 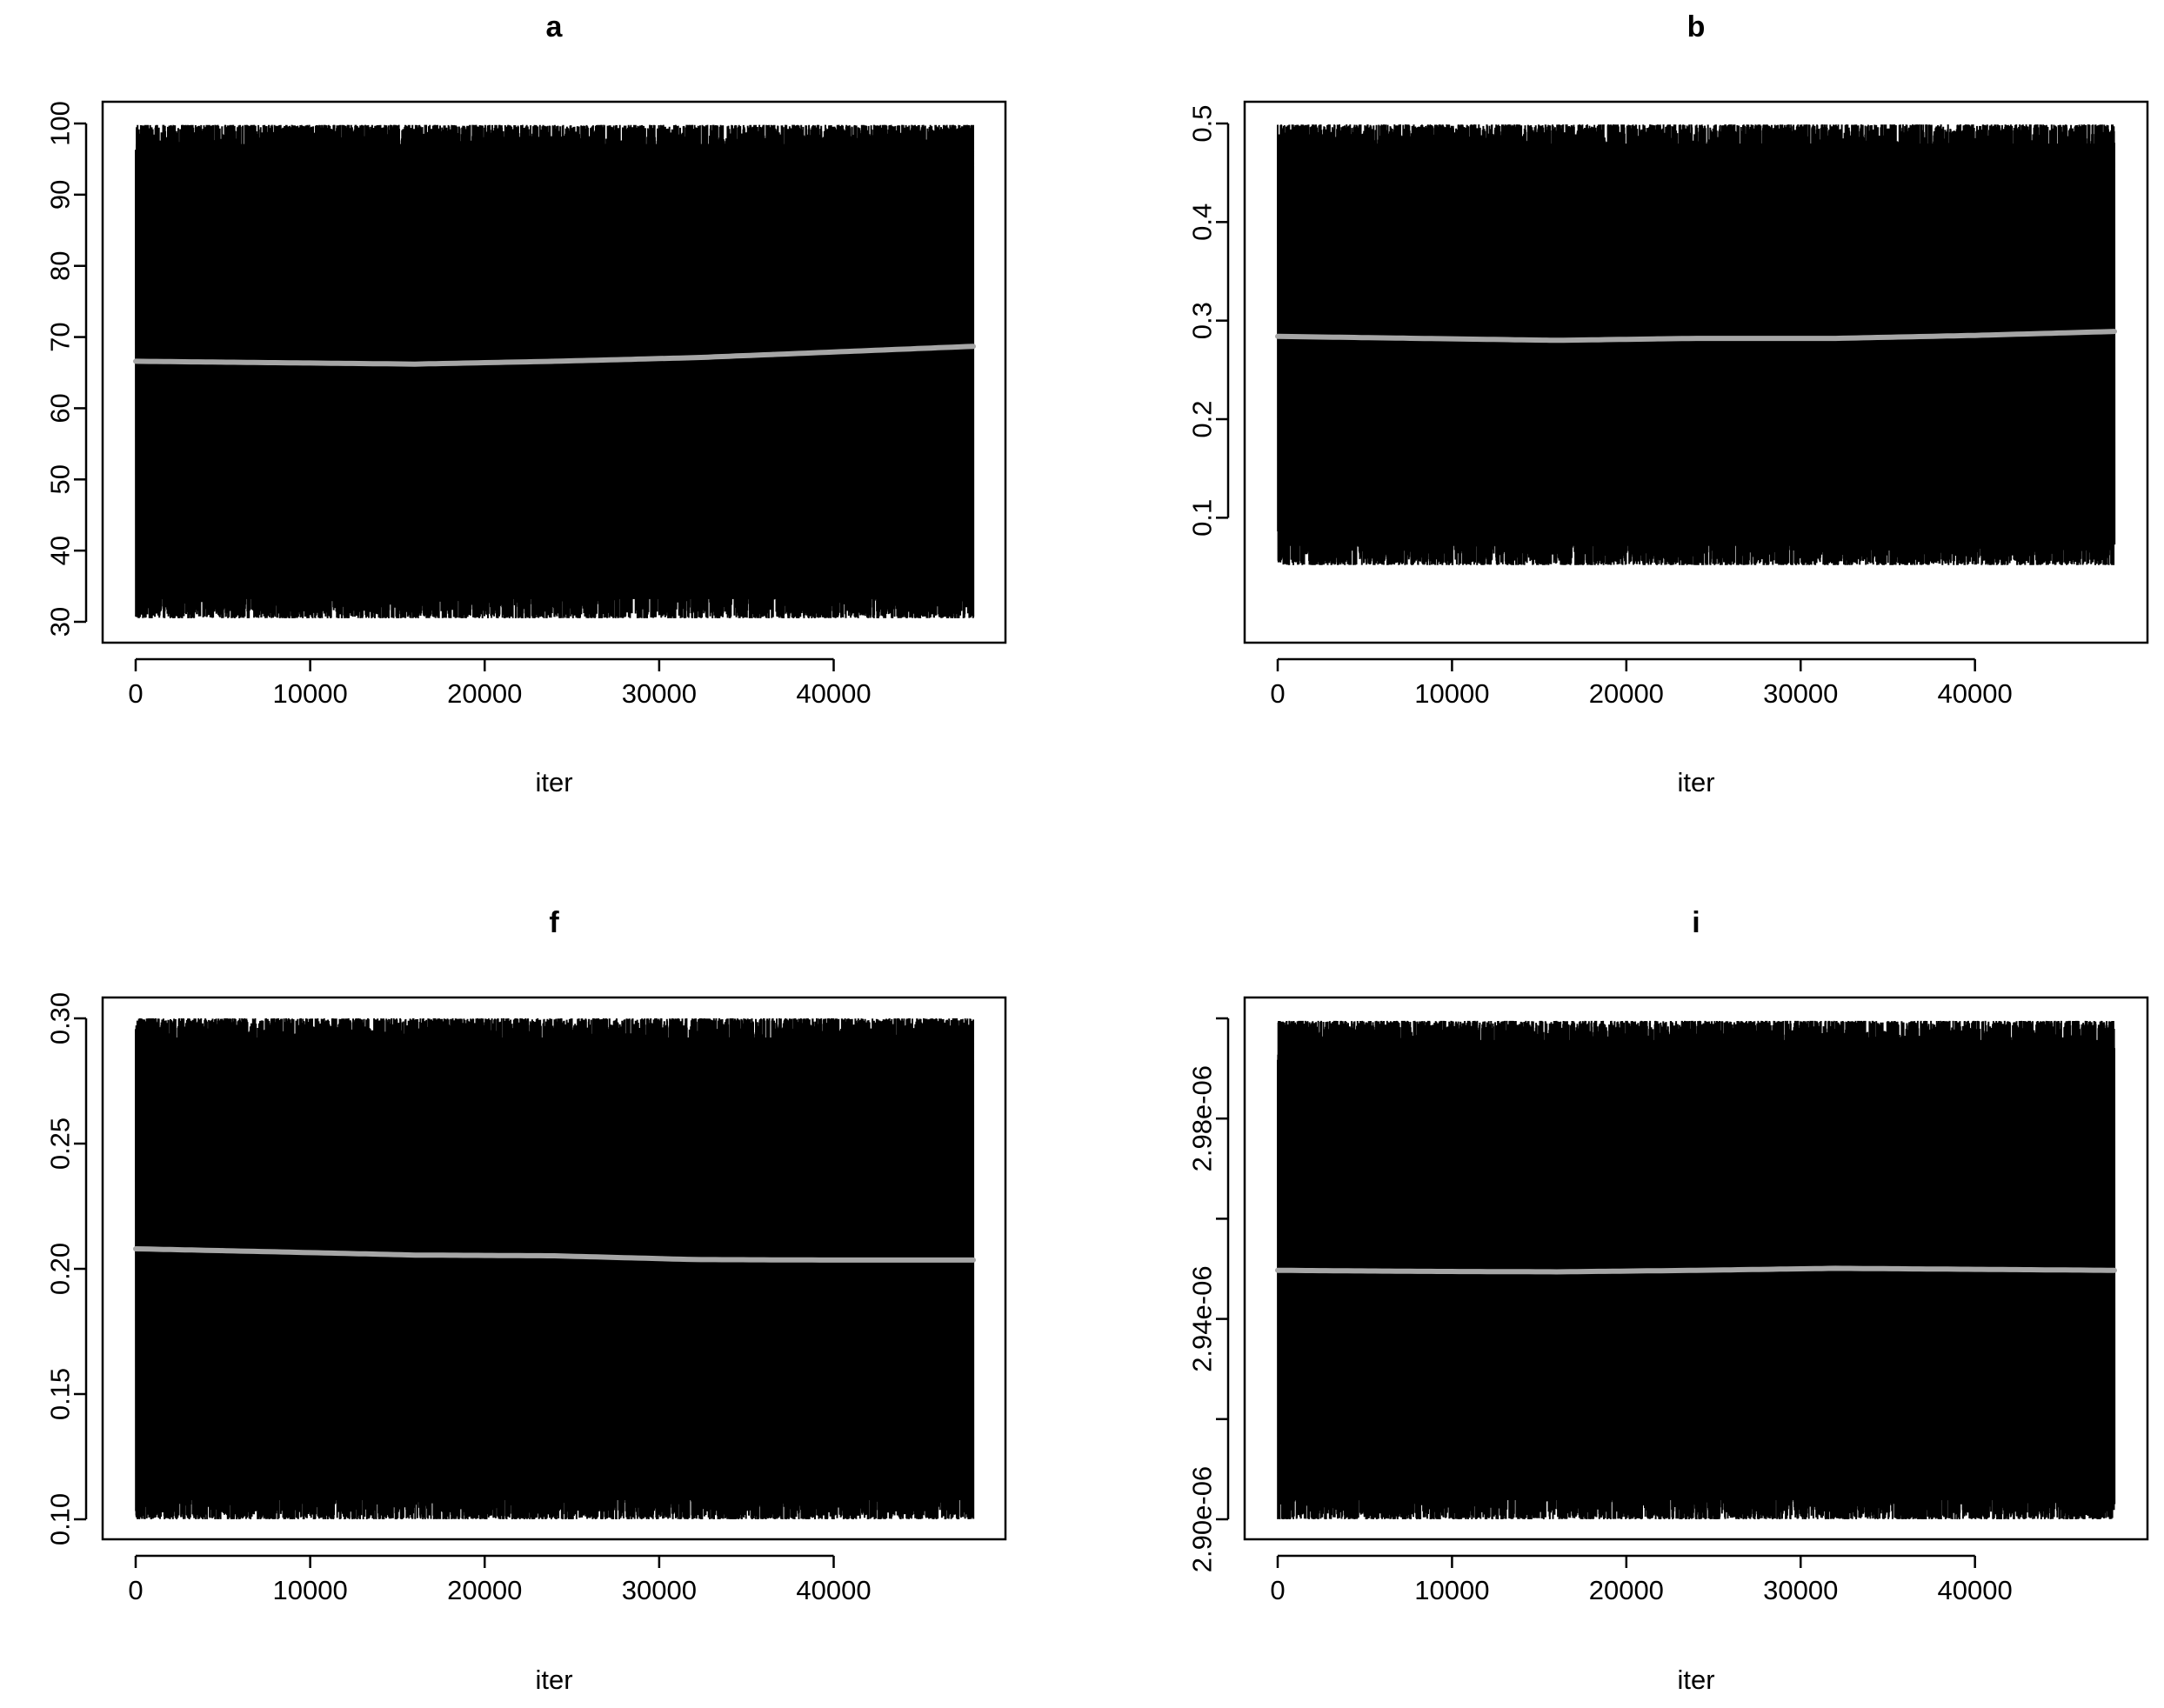 I want to click on y-tick-label: 2.94e-06, so click(x=1202, y=1318).